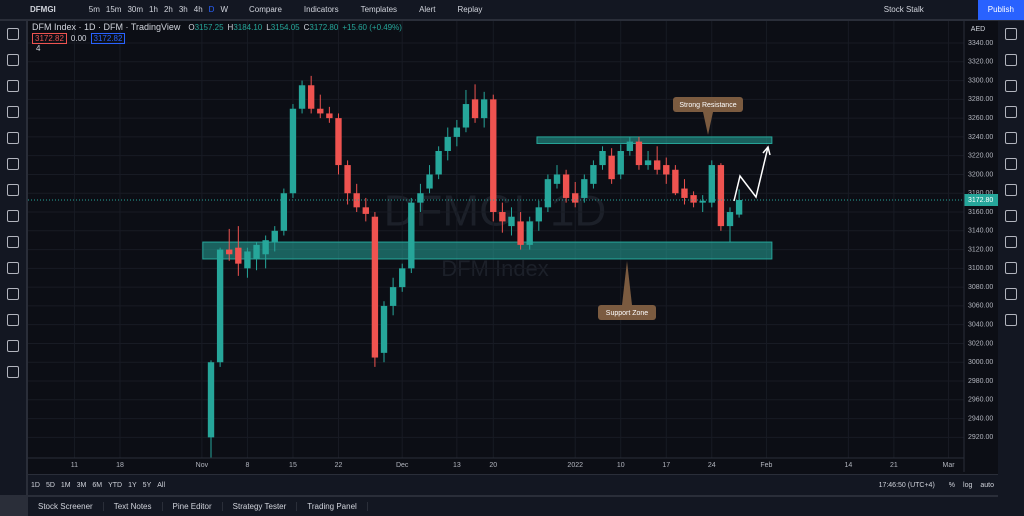  I want to click on toolbar-button: Alert, so click(427, 9).